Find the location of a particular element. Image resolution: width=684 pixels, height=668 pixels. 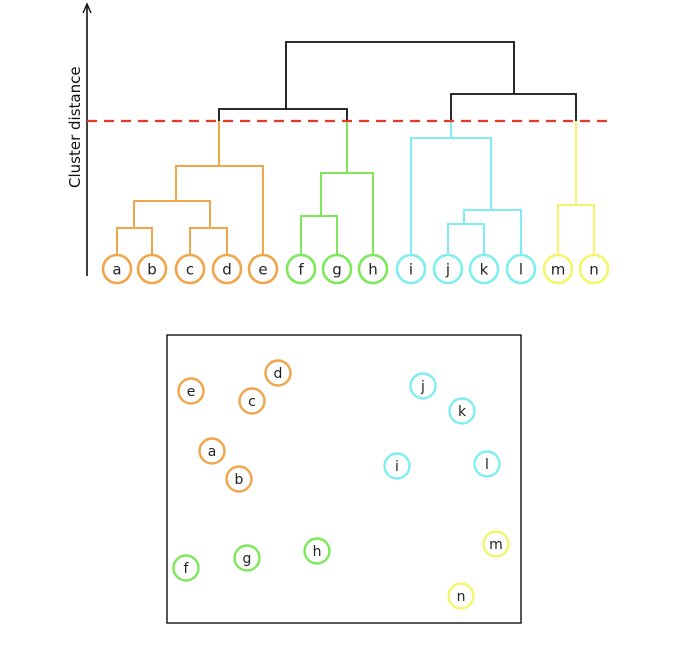

leaf-node-label: j is located at coordinates (447, 270).